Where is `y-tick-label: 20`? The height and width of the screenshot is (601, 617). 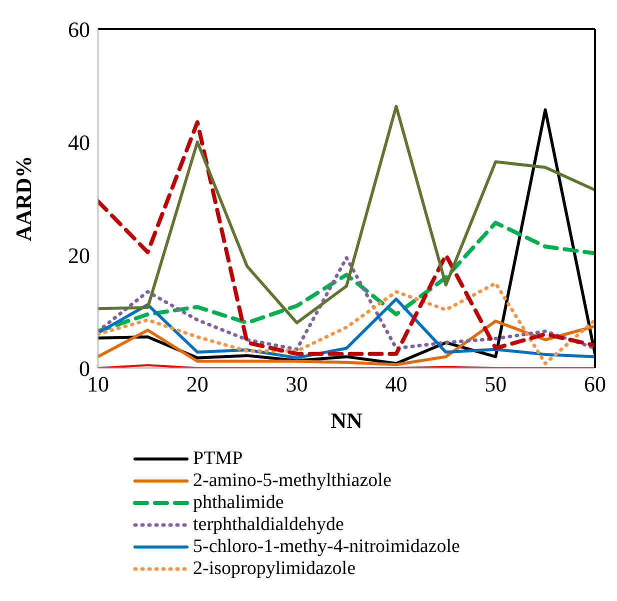 y-tick-label: 20 is located at coordinates (79, 255).